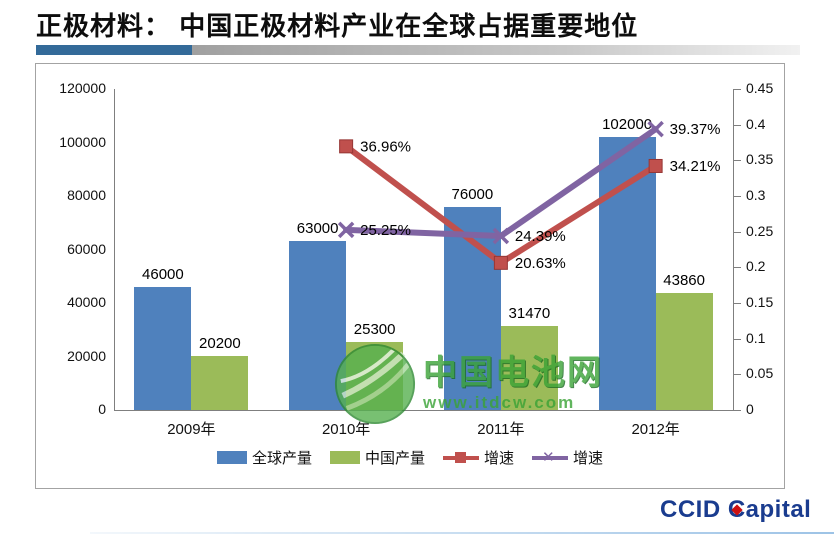 The height and width of the screenshot is (538, 834). I want to click on growth-point-label: 20.63%, so click(540, 263).